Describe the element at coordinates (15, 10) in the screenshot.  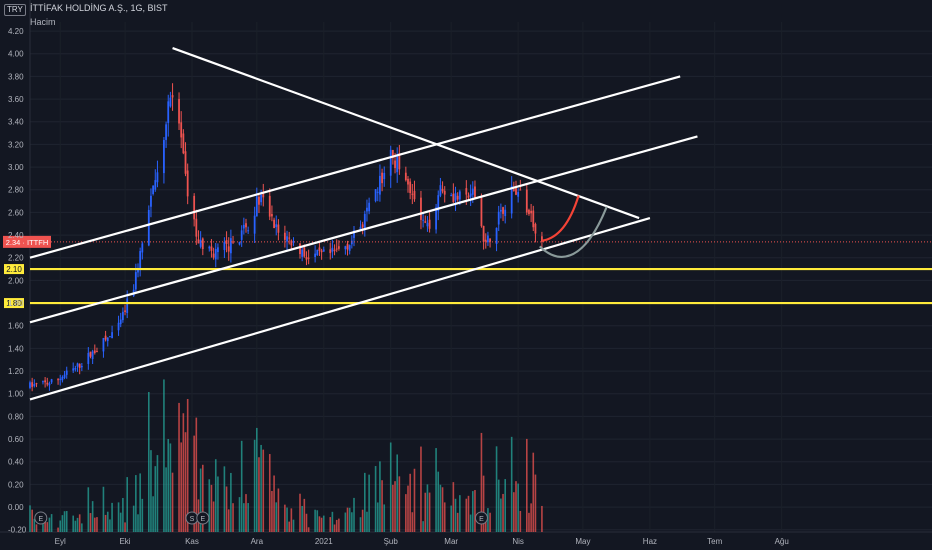
I see `currency-badge: TRY` at that location.